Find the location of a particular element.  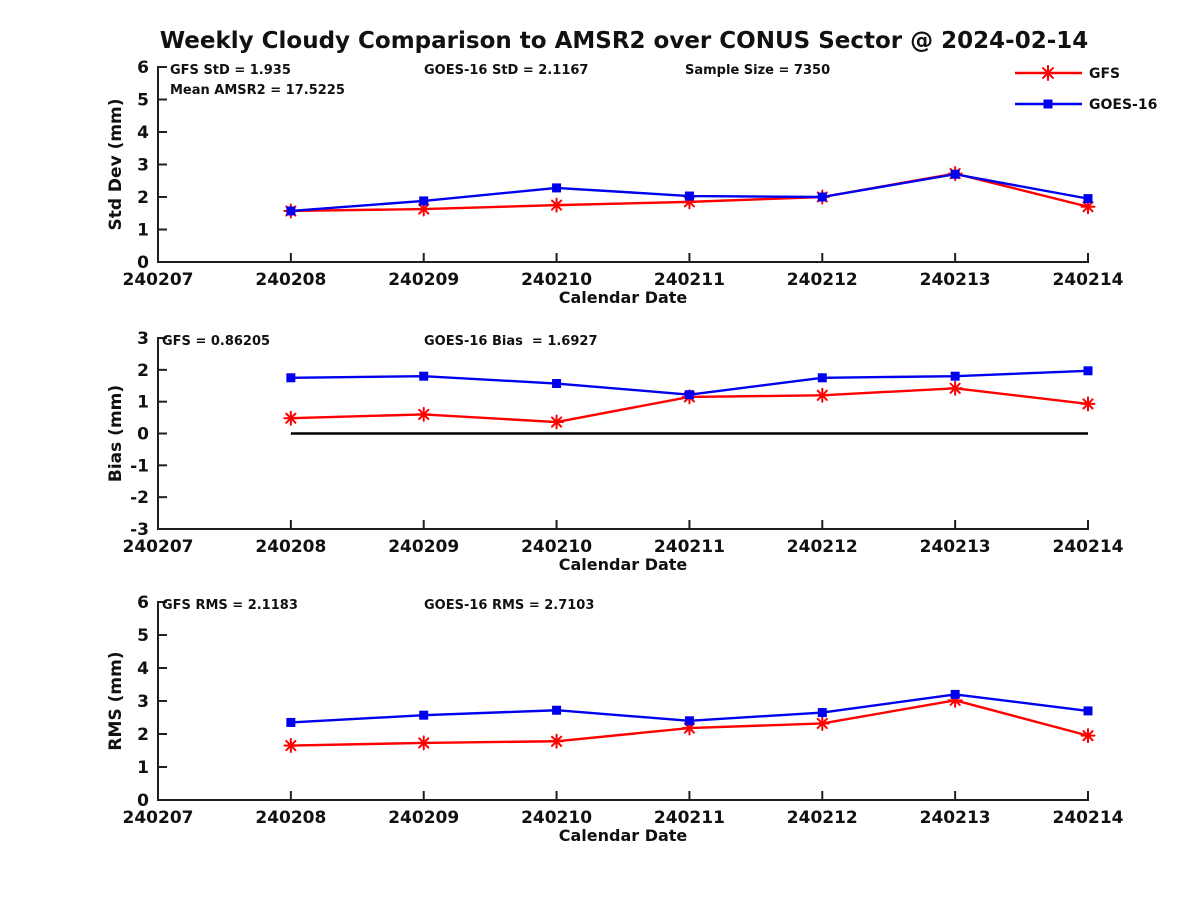

annotation: Sample Size = 7350 is located at coordinates (757, 70).